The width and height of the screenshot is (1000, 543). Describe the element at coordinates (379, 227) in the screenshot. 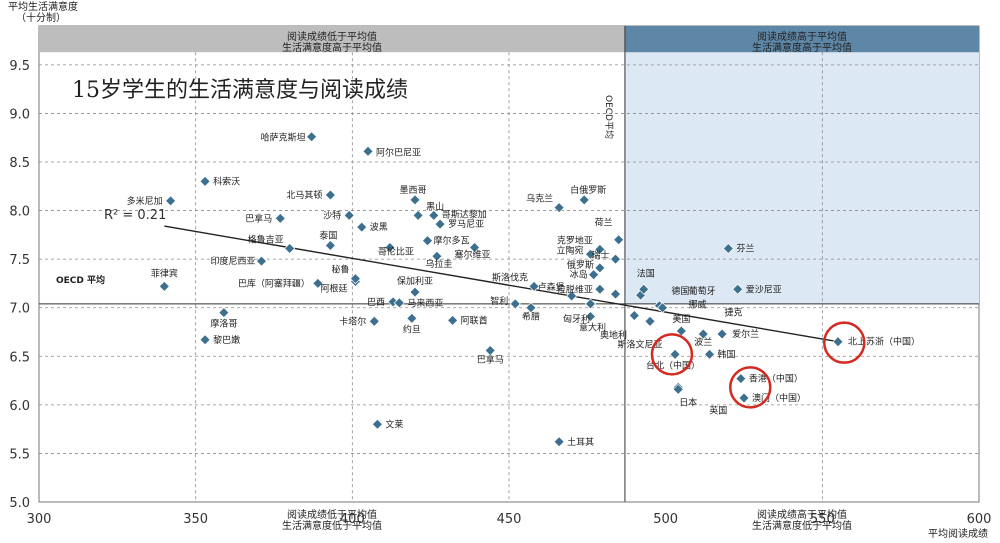

I see `point-label: 波黑` at that location.